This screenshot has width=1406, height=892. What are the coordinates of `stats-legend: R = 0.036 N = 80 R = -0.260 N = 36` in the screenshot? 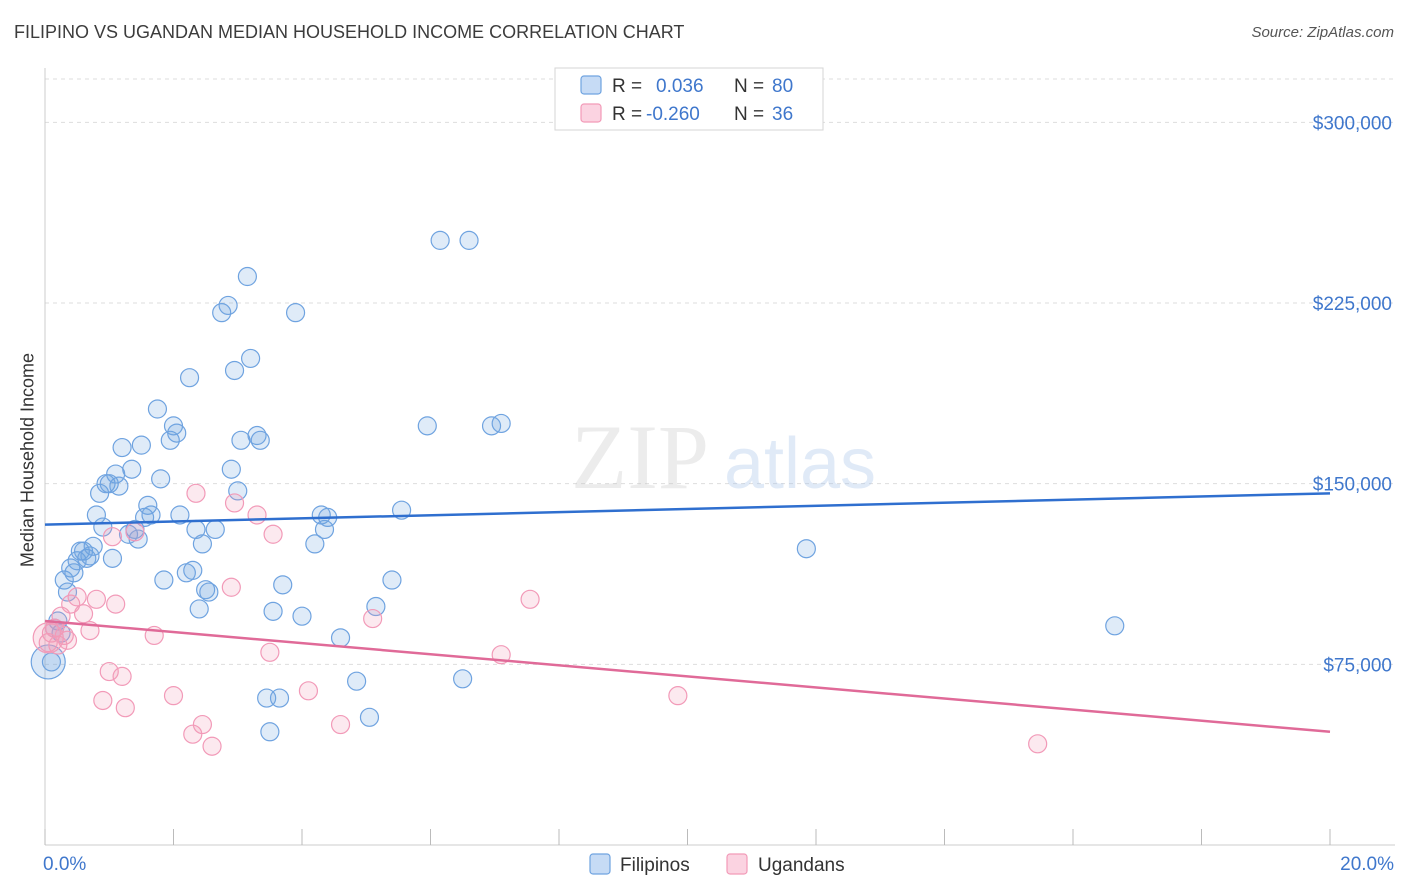 It's located at (689, 99).